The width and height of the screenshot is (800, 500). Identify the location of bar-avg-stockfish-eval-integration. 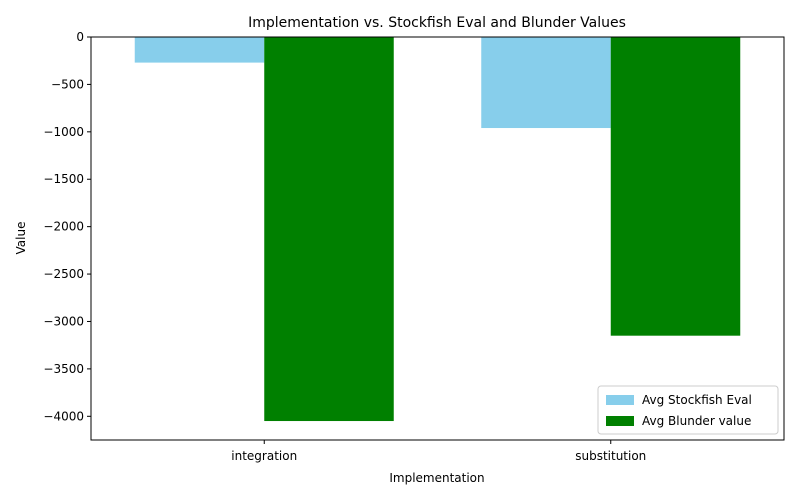
(199, 50).